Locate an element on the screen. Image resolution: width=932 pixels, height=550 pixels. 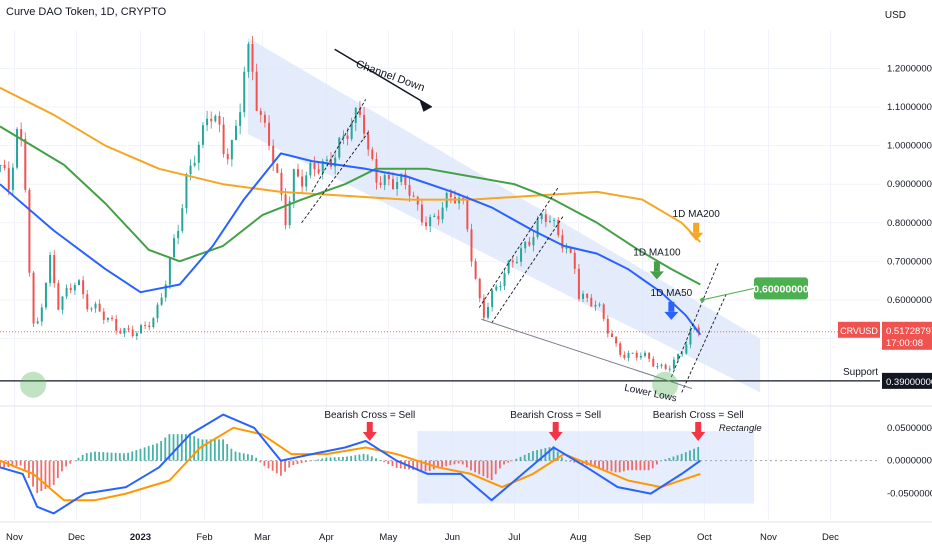
ma100-arrow-head is located at coordinates (656, 275).